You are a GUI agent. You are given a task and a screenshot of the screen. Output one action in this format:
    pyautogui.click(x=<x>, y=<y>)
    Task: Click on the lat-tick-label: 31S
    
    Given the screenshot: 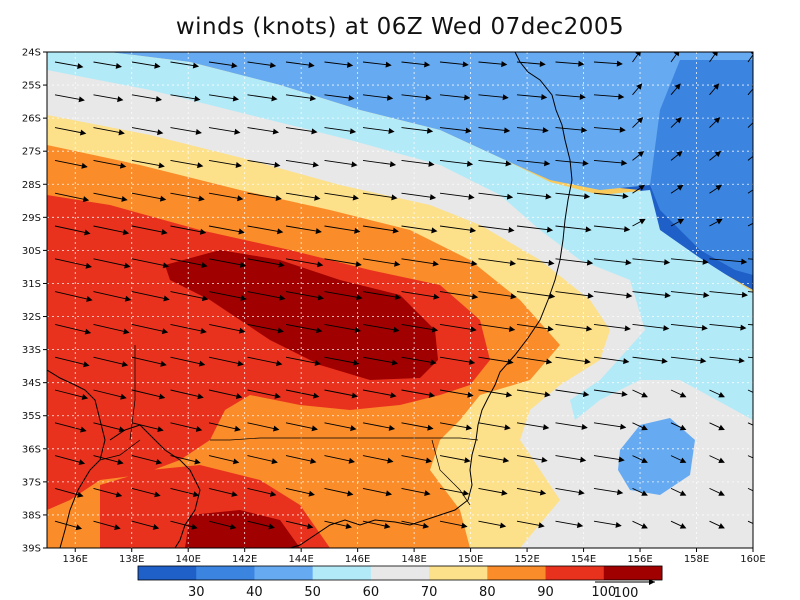 What is the action you would take?
    pyautogui.click(x=31, y=284)
    